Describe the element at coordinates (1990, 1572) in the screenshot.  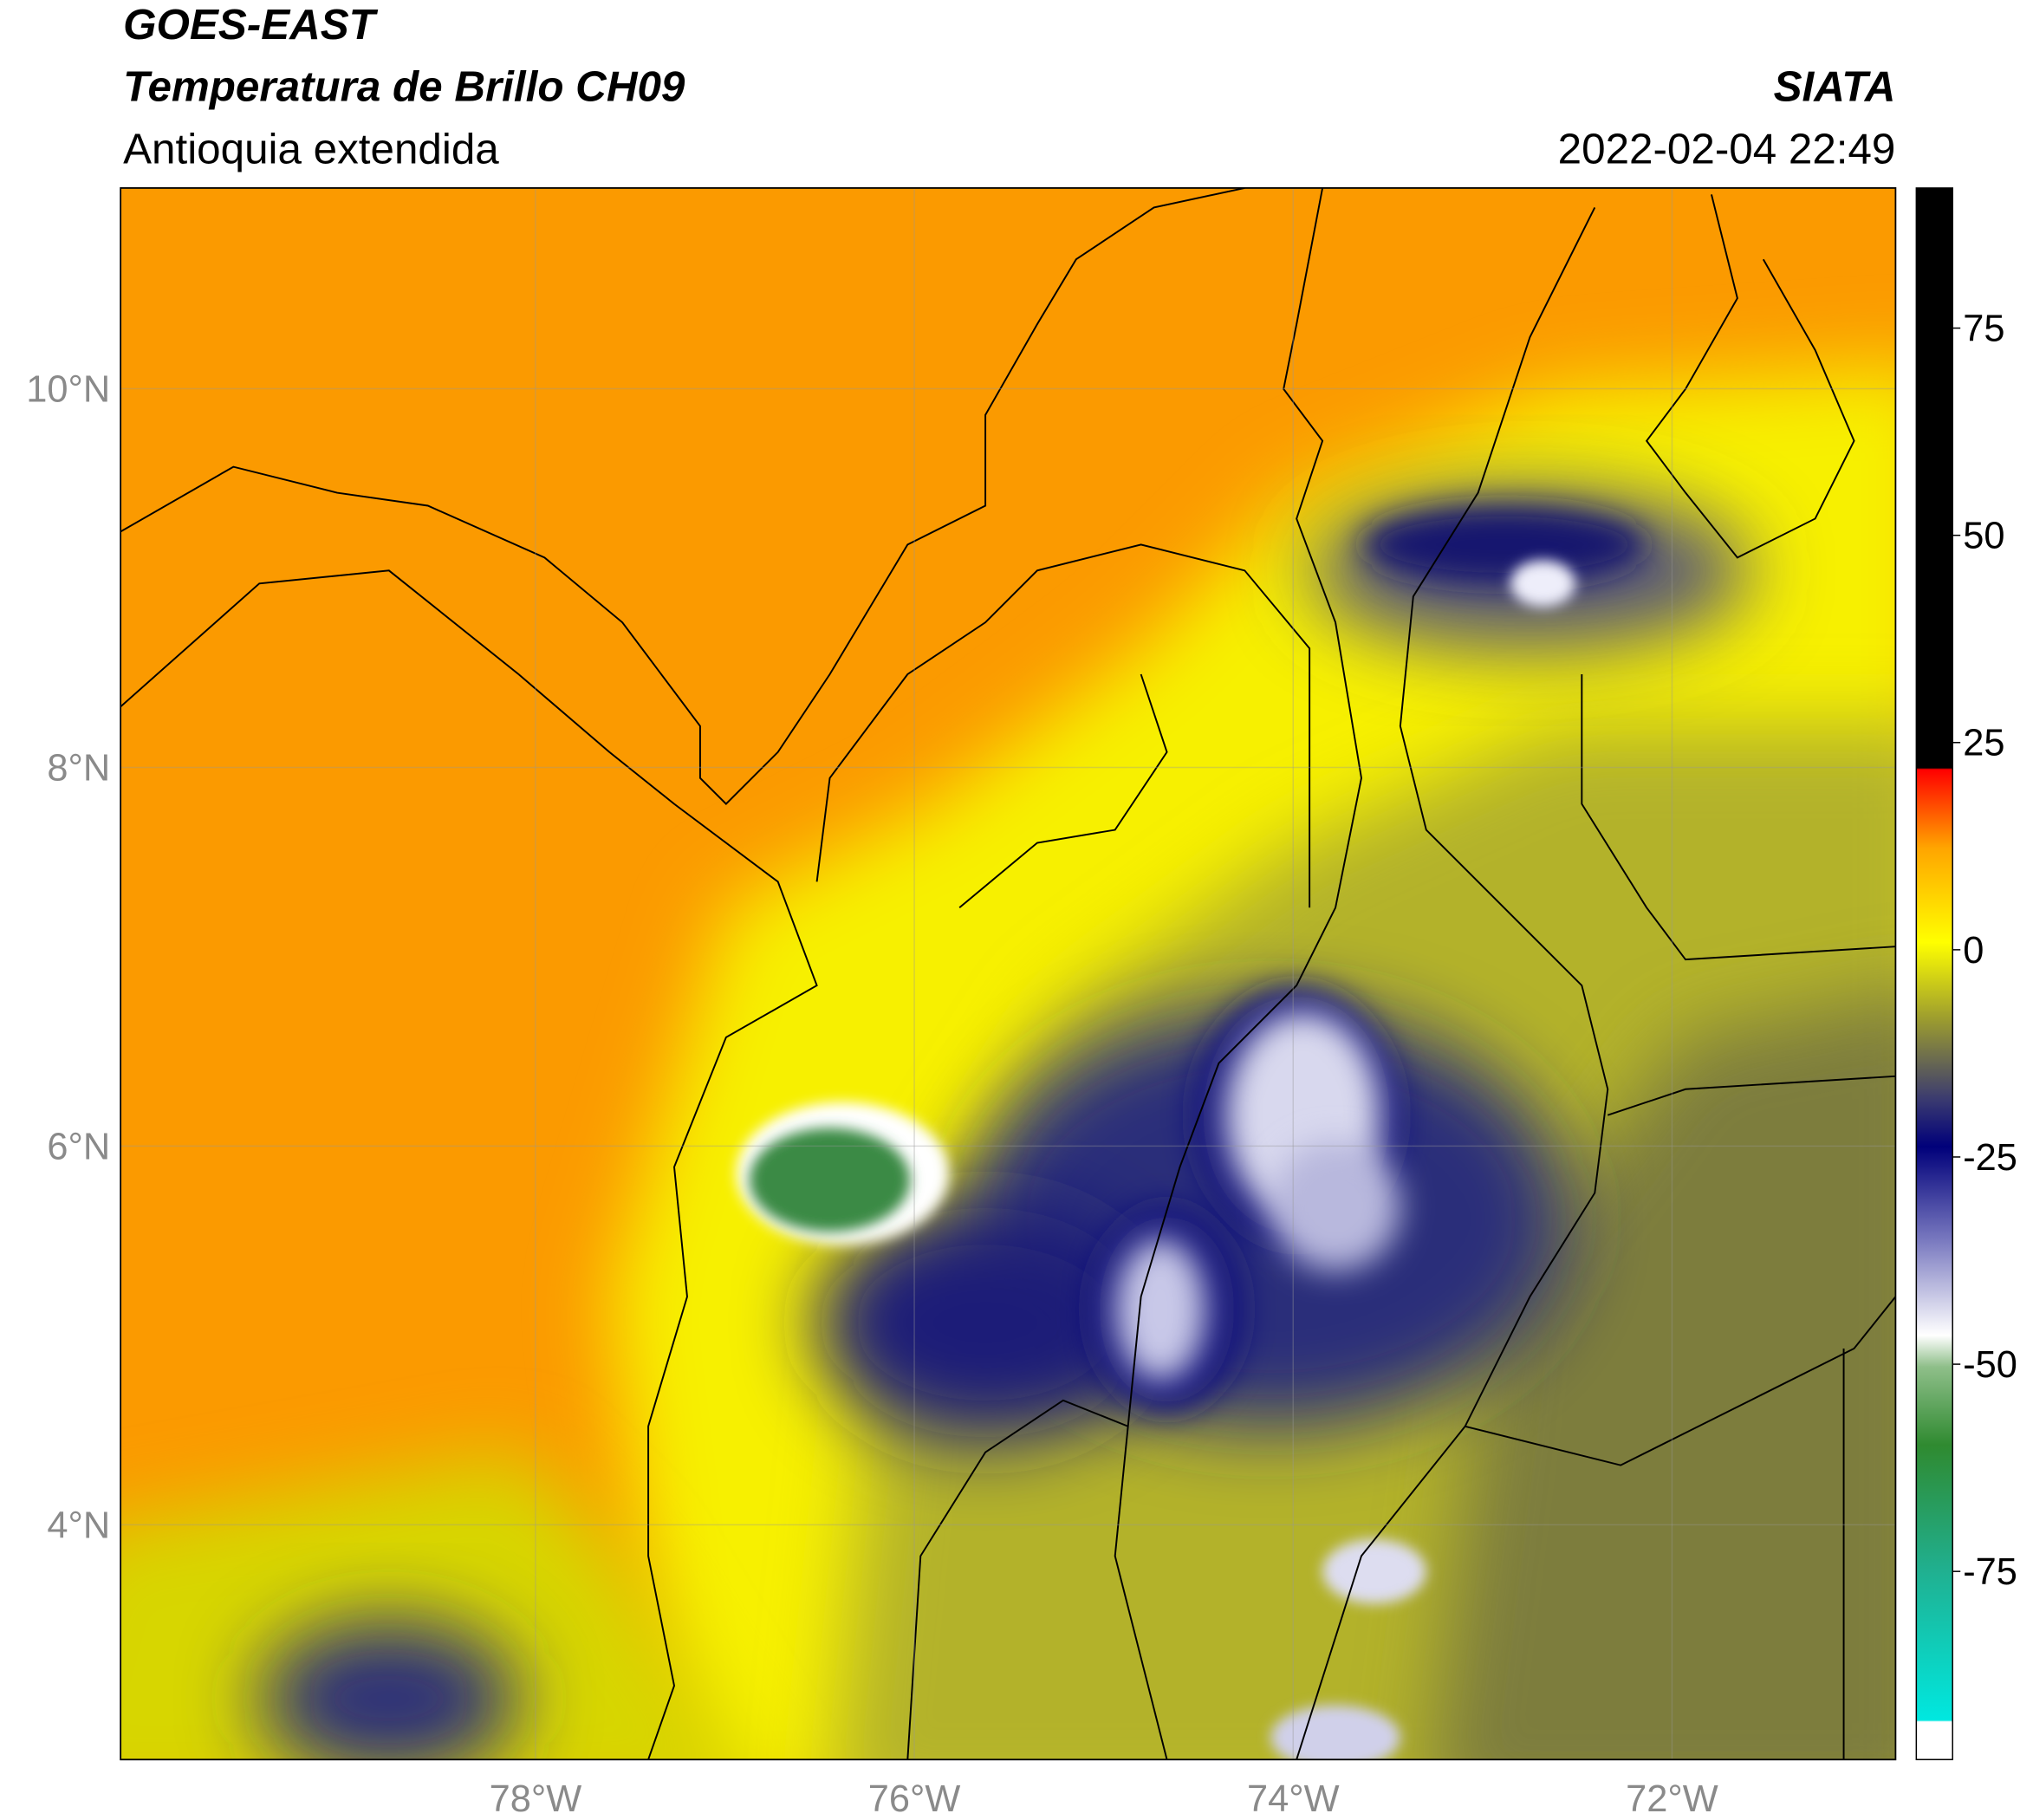
I see `colorbar-tick-label: -75` at that location.